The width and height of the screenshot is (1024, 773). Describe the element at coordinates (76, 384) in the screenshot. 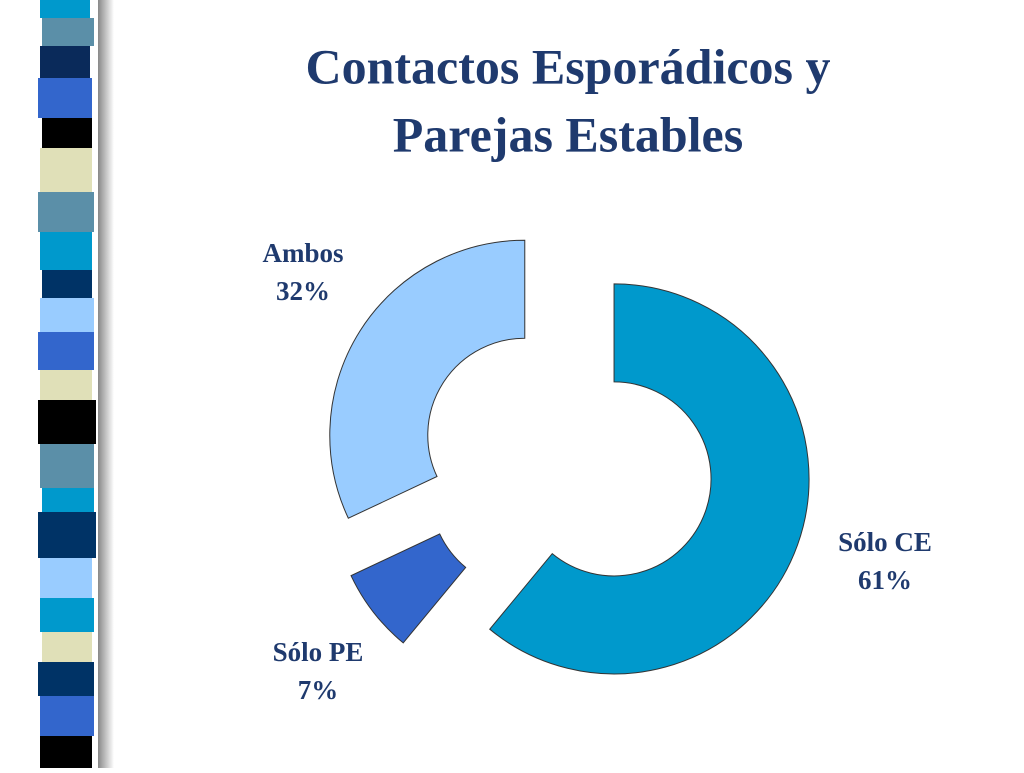

I see `decorative-stripe` at that location.